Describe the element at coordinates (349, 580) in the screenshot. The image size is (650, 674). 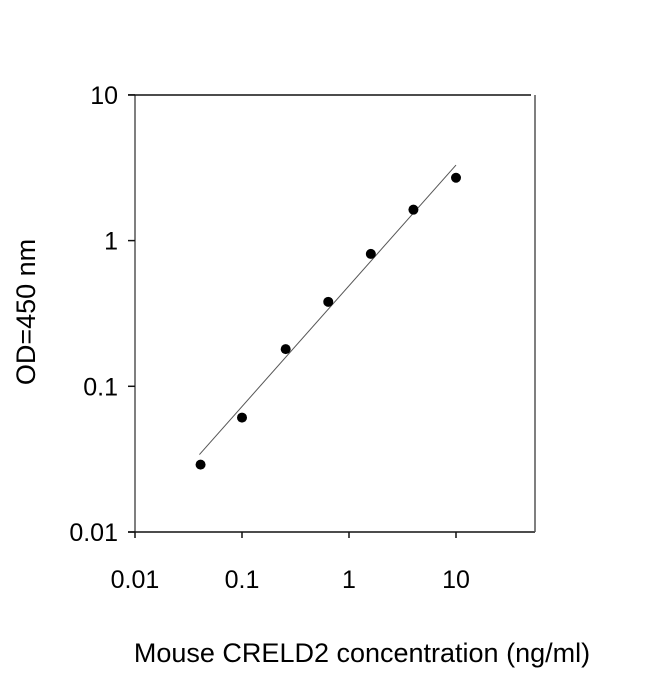
I see `x-tick-label: 1` at that location.